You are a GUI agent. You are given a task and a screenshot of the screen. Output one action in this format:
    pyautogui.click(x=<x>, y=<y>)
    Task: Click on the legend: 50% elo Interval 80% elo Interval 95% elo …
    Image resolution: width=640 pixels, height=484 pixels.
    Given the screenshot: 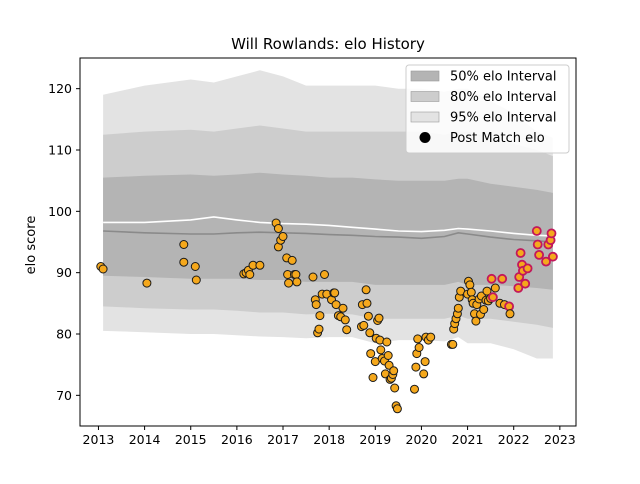 What is the action you would take?
    pyautogui.click(x=487, y=109)
    